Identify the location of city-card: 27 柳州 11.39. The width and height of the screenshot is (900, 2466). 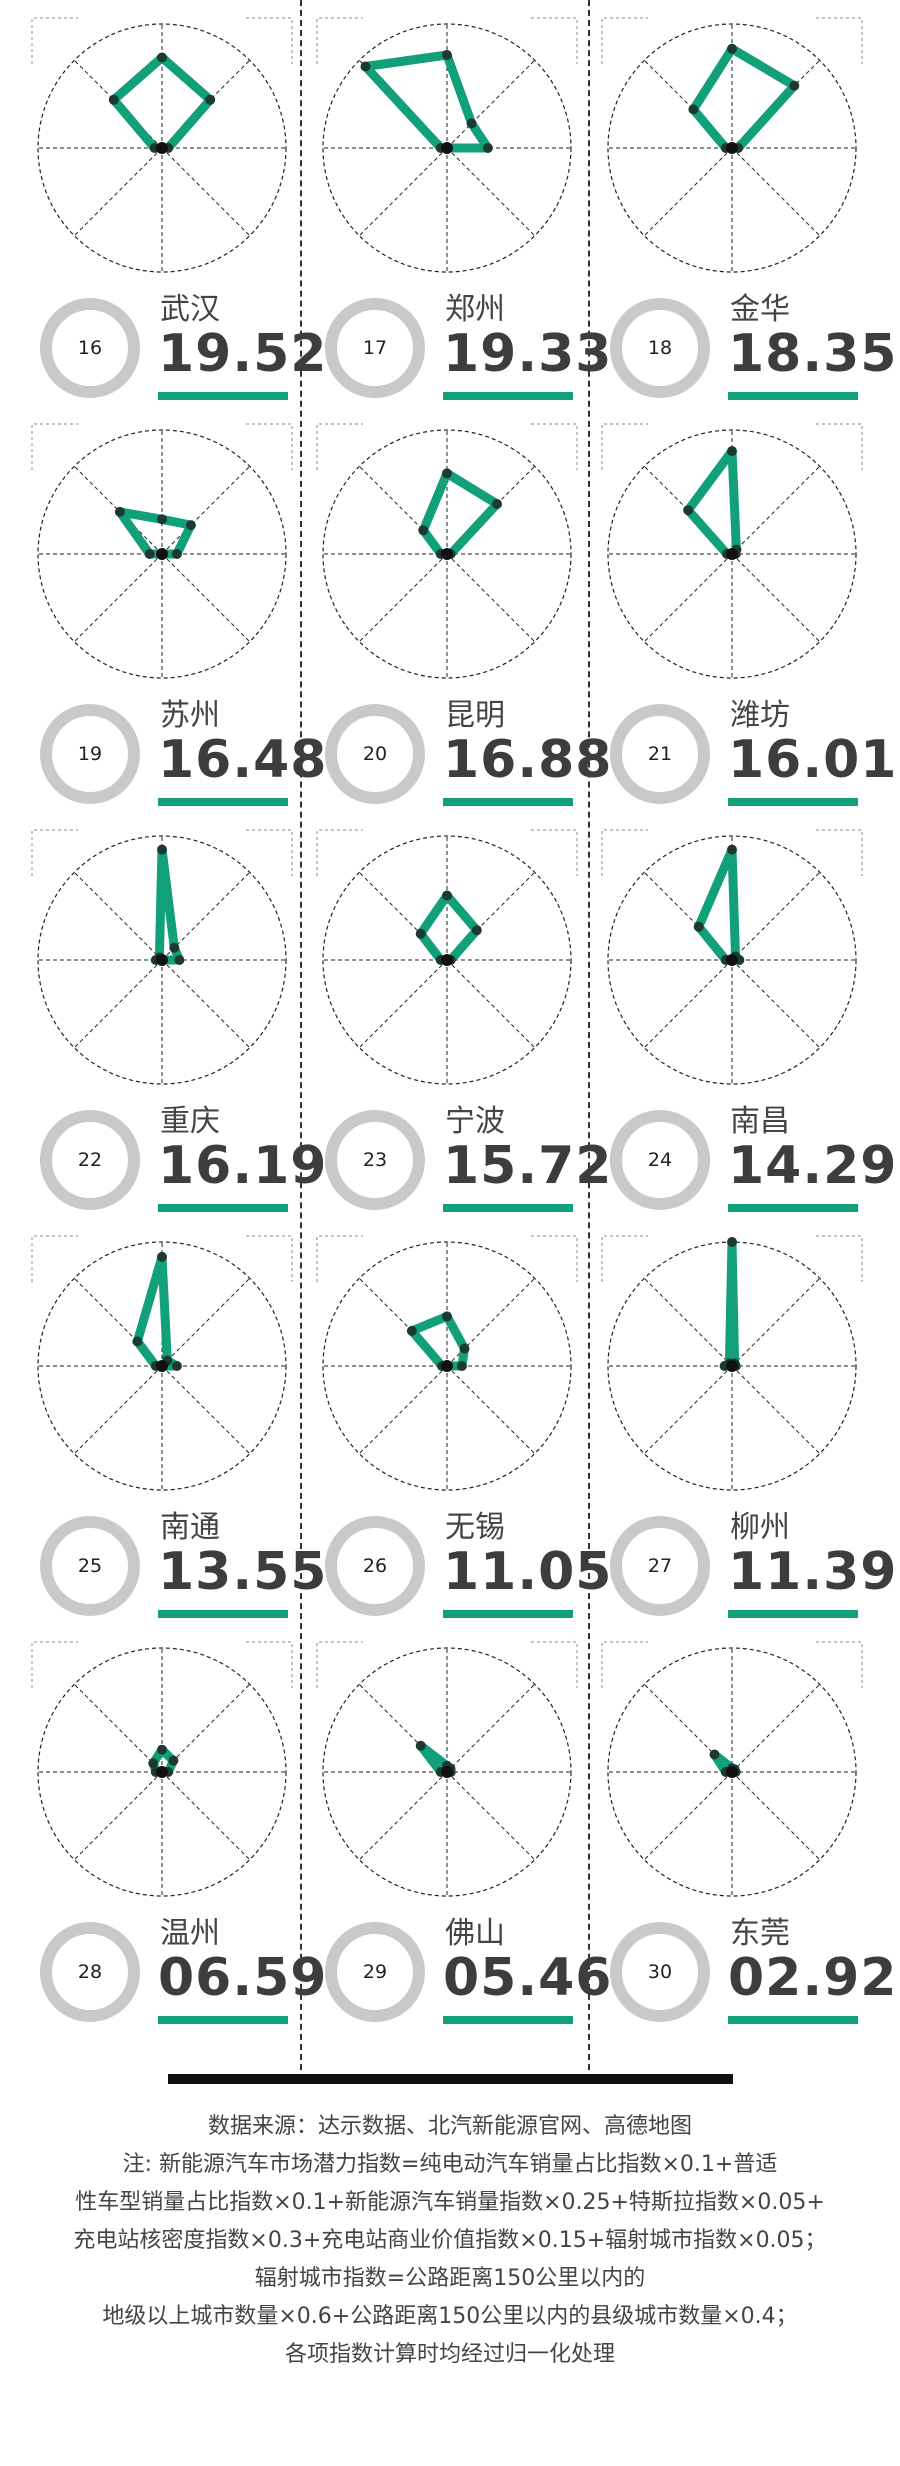
(743, 1435).